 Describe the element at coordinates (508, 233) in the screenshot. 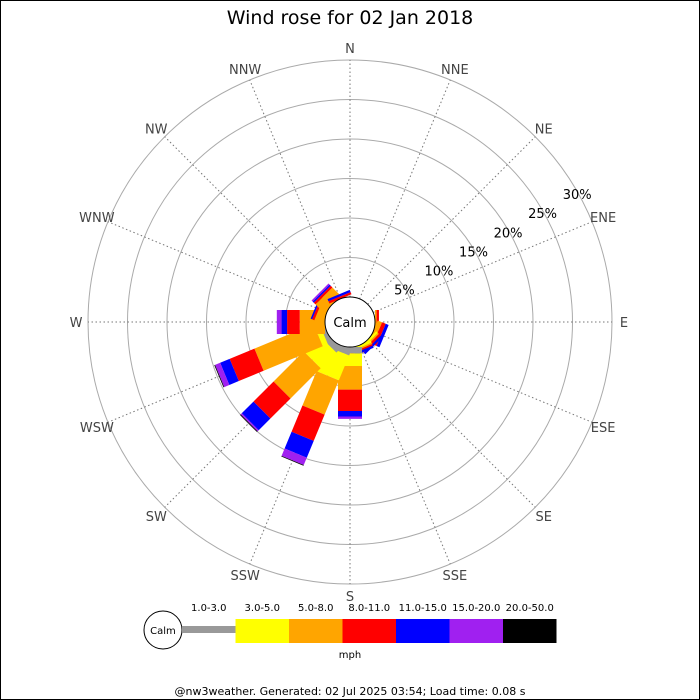

I see `percent-label: 20%` at that location.